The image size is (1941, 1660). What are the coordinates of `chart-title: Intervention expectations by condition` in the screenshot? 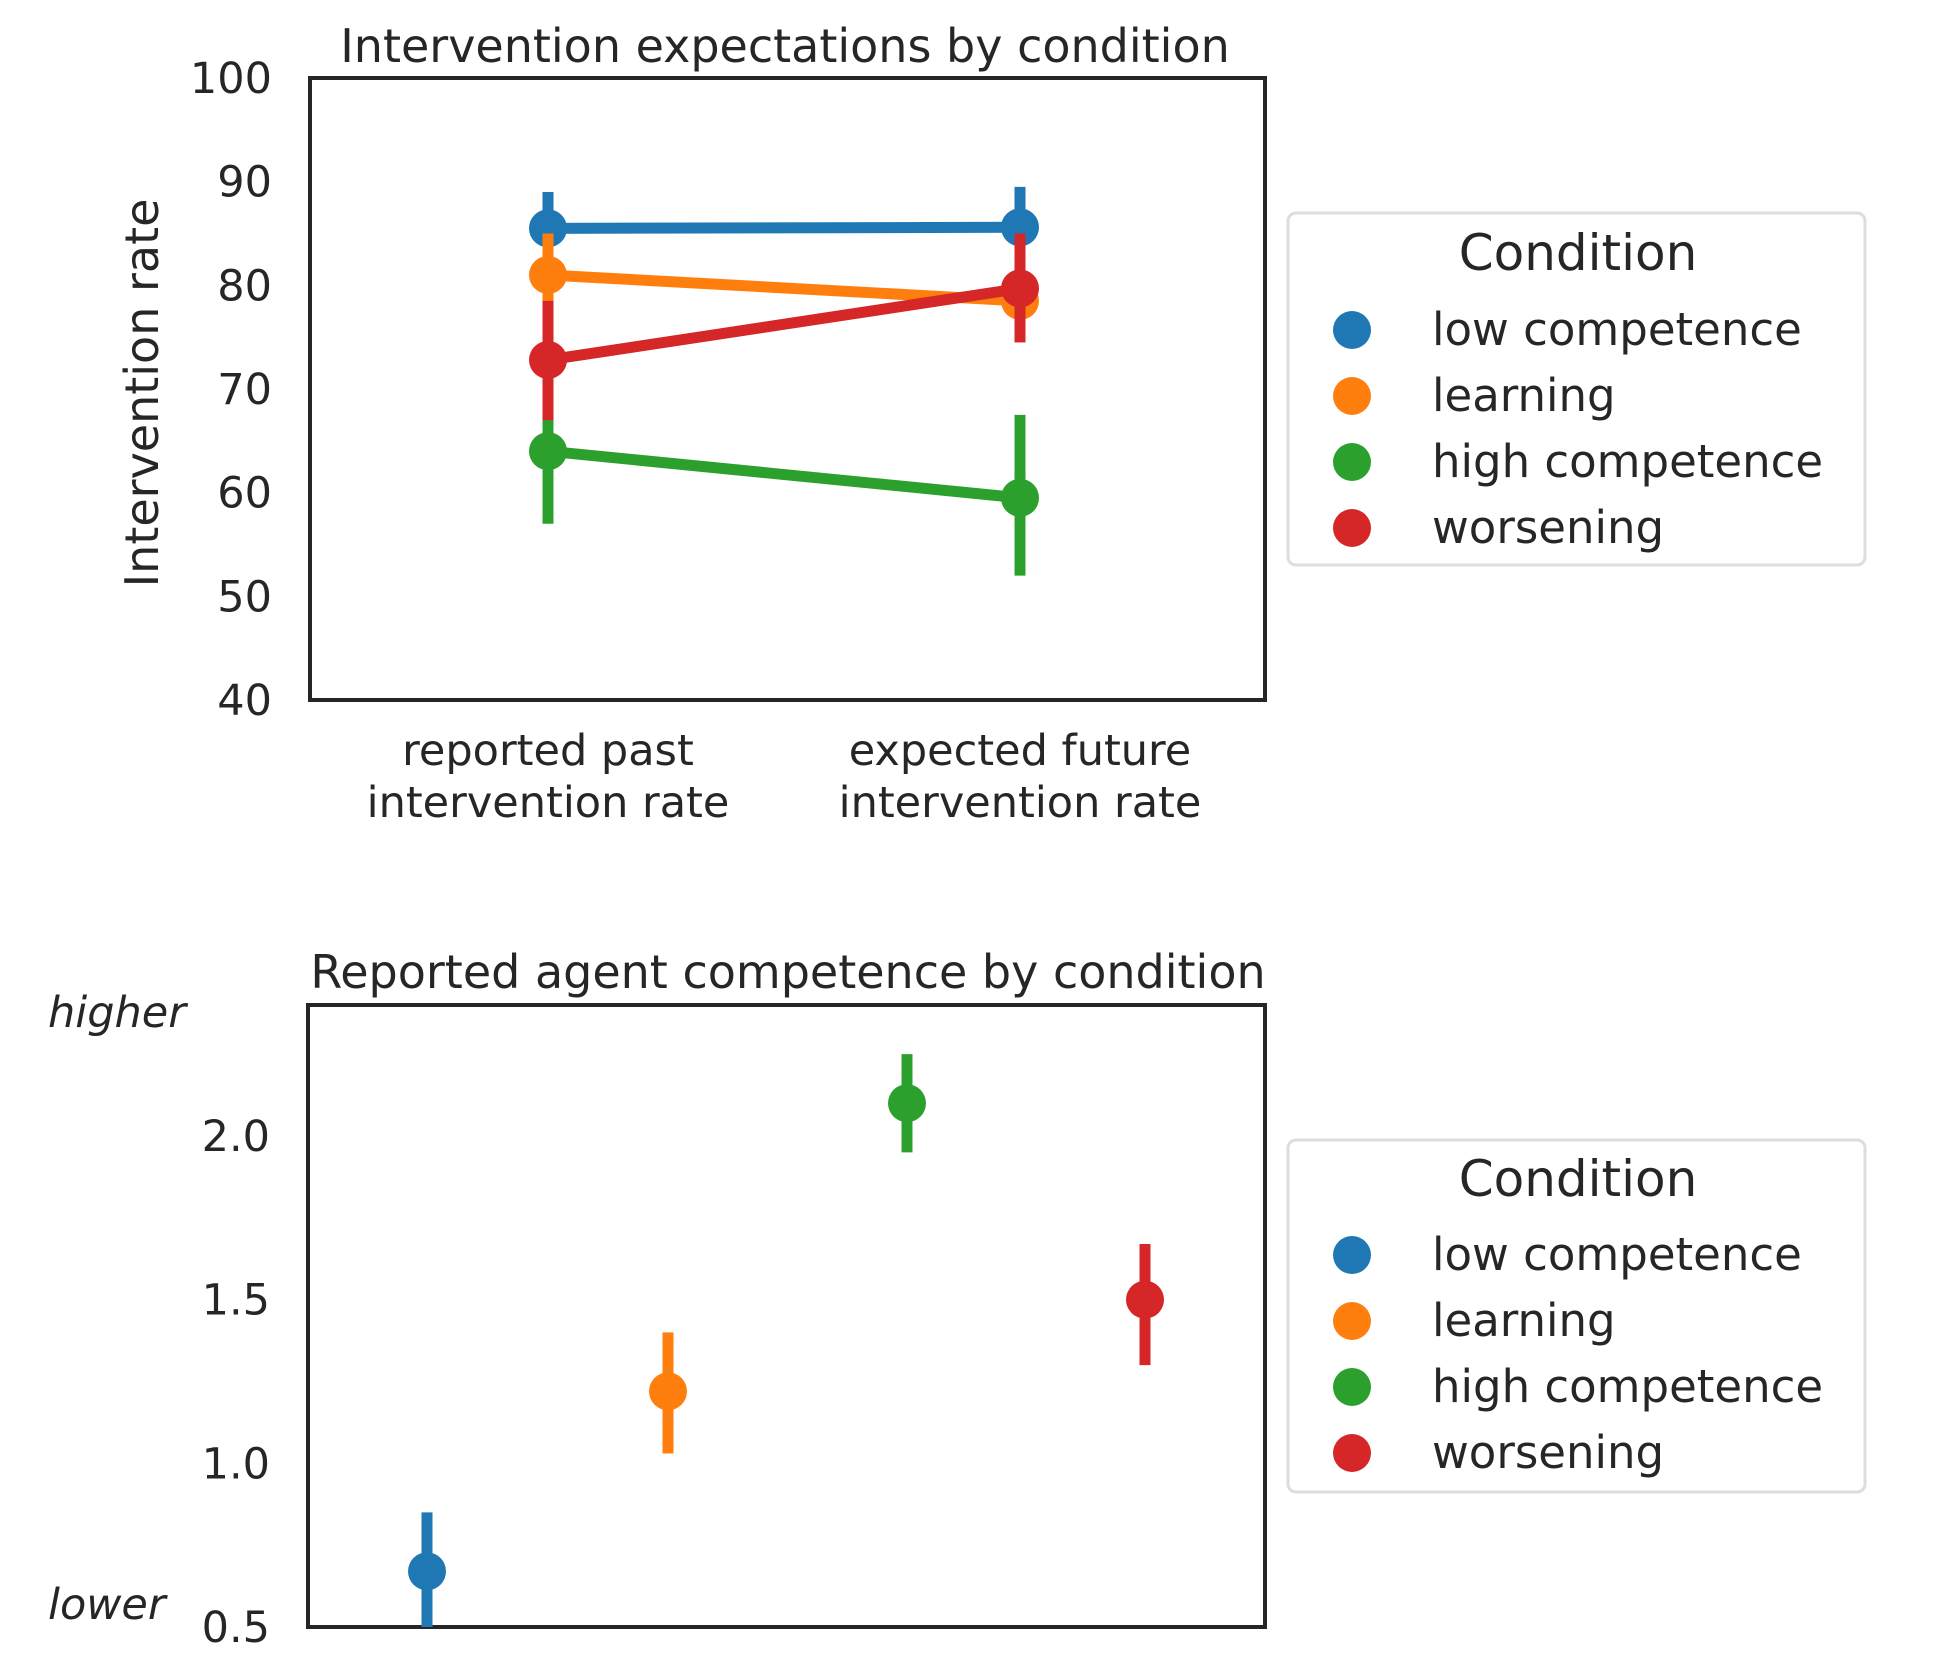 It's located at (785, 46).